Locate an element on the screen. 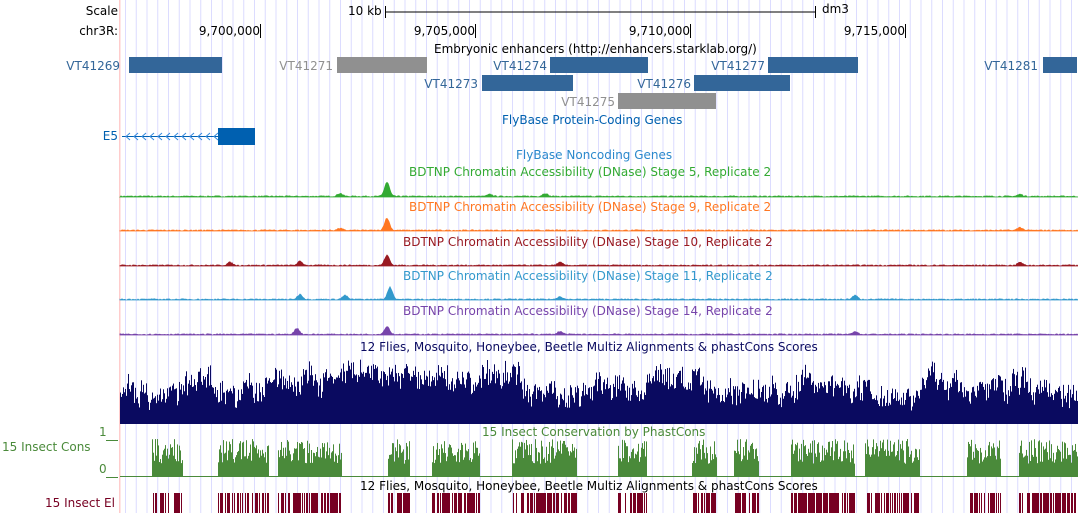  enhancer-label: VT41281 is located at coordinates (1011, 66).